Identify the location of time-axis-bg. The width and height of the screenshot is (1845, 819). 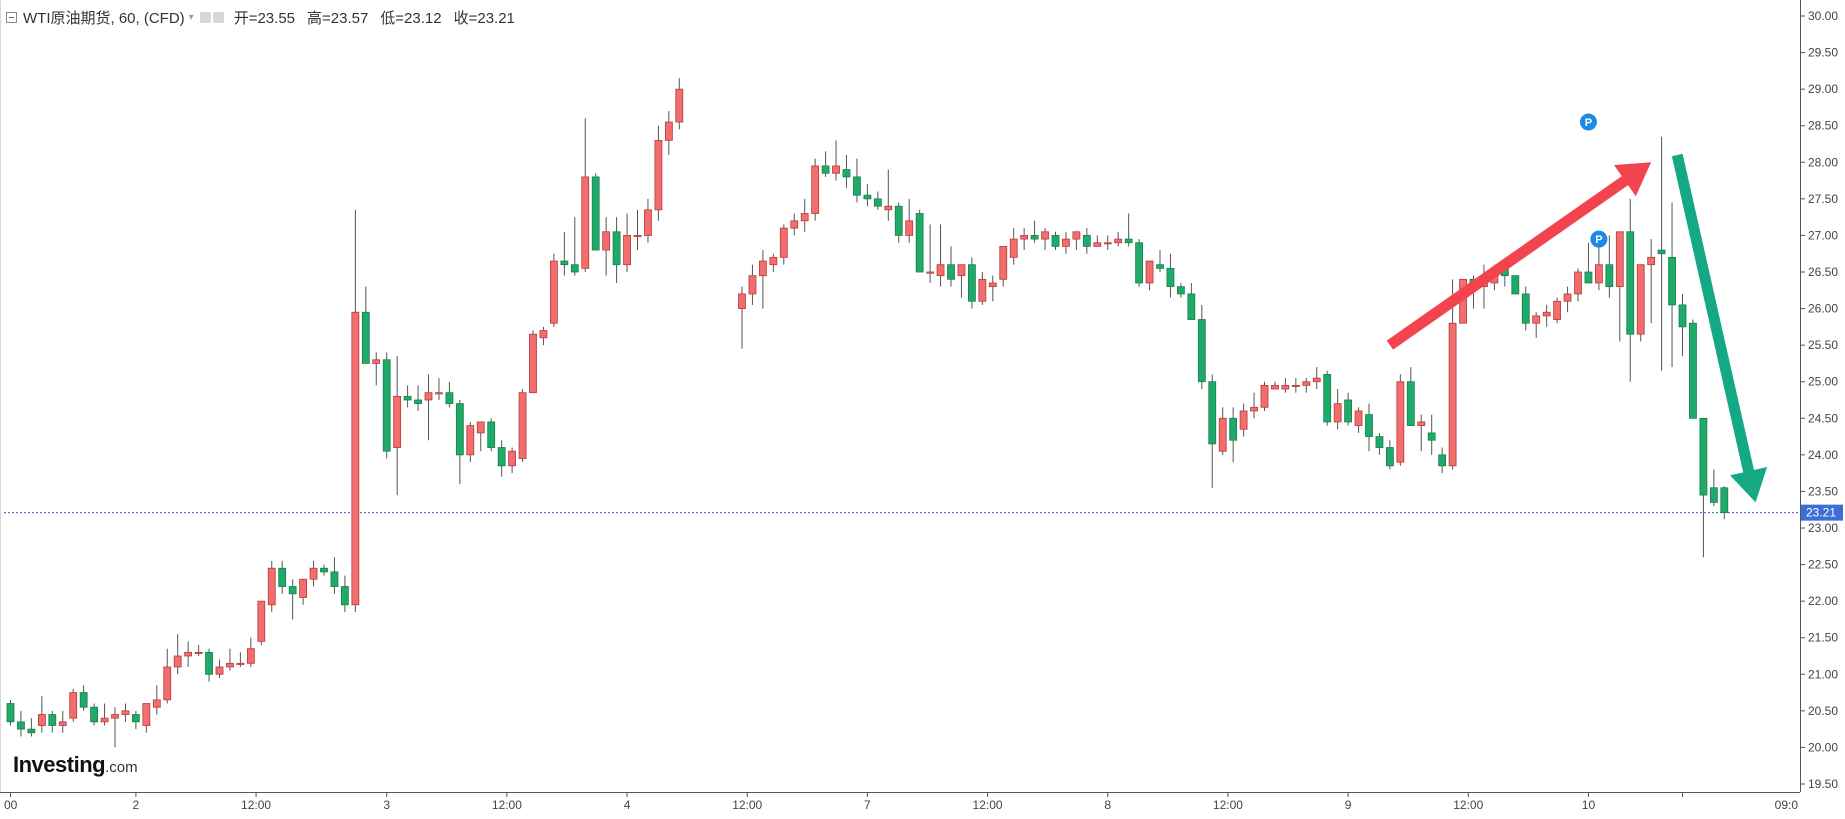
(922, 803).